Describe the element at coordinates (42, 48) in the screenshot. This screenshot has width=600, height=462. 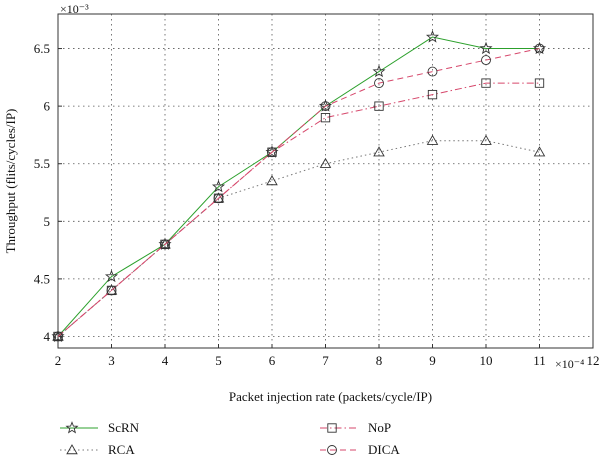
I see `y-tick-label: 6.5` at that location.